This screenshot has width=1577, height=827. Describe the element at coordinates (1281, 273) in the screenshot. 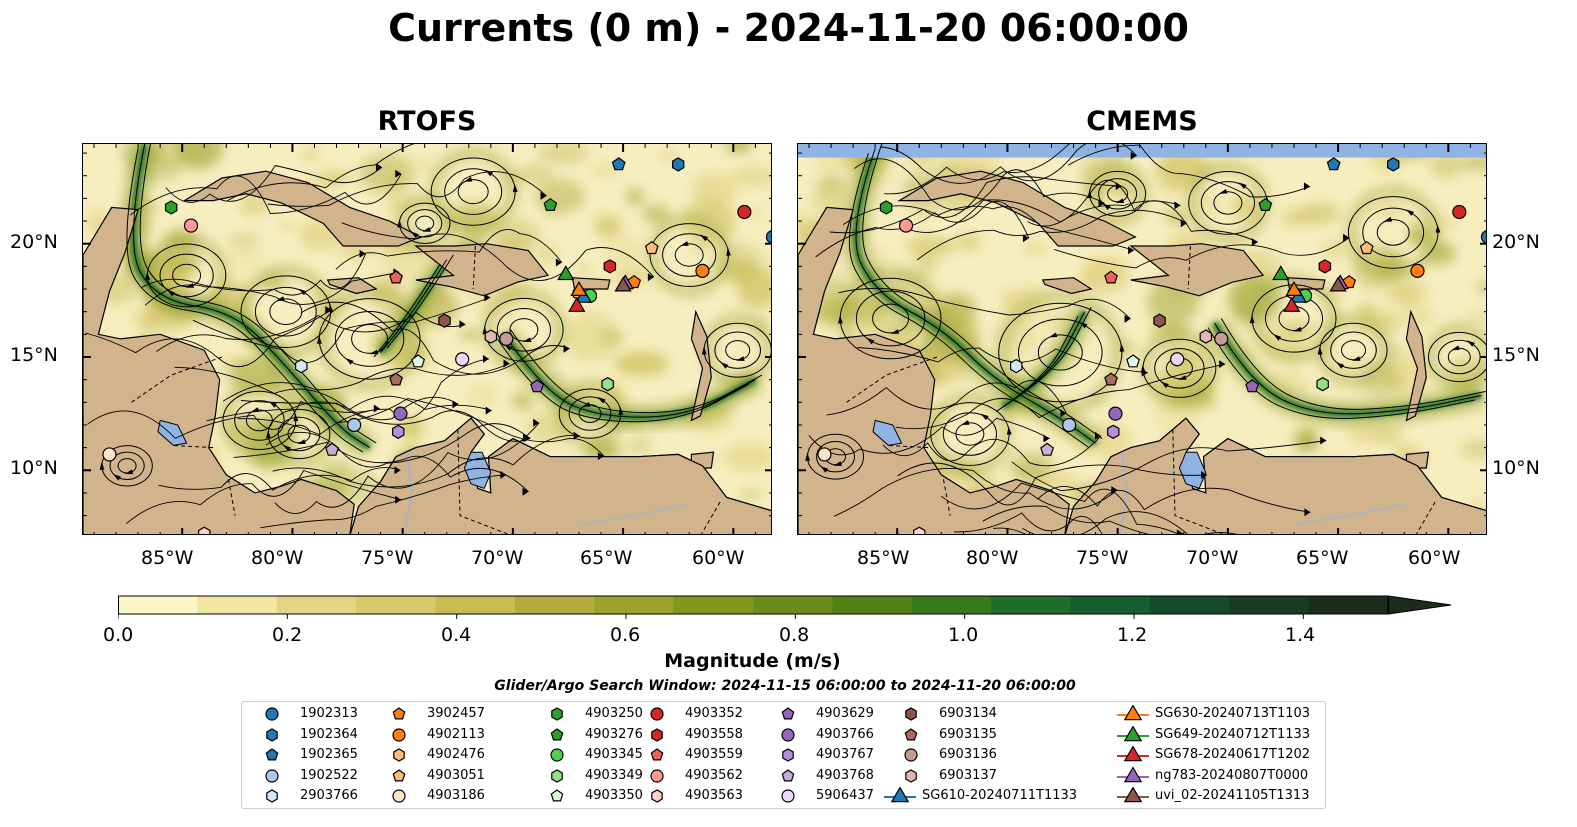

I see `marker-SG649-20240712T1133` at that location.